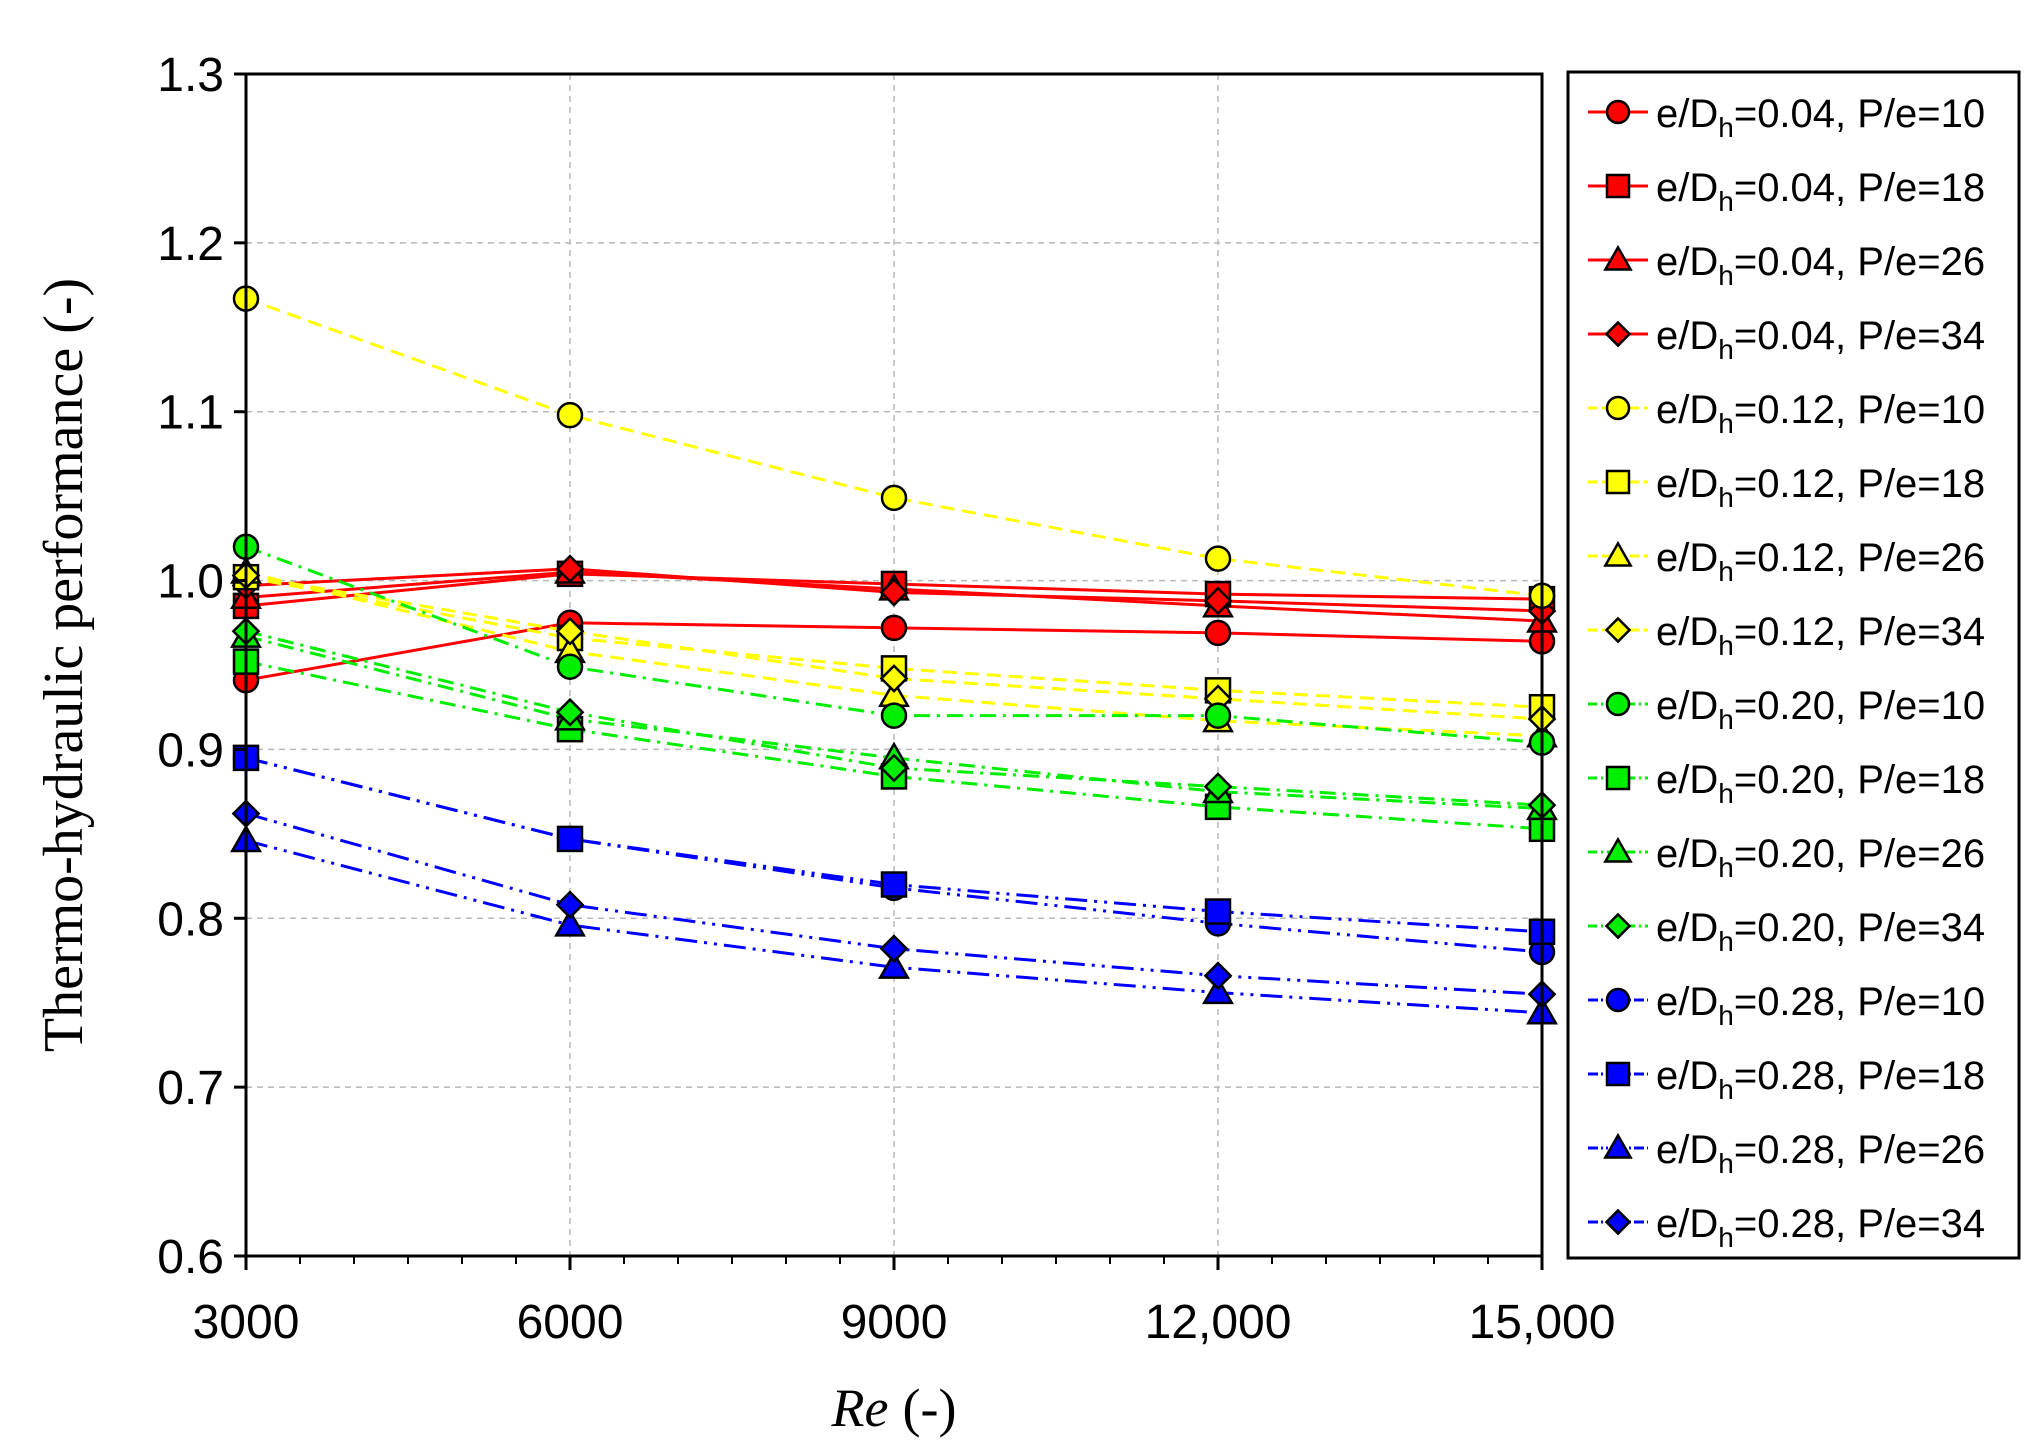 The image size is (2037, 1446). Describe the element at coordinates (894, 447) in the screenshot. I see `series-line-e0.12-pe10` at that location.